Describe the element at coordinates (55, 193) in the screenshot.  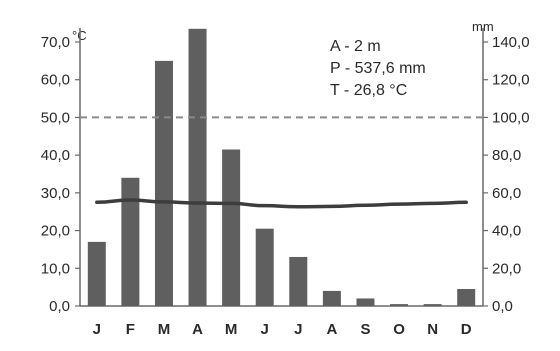
I see `left-tick-label: 30,0` at that location.